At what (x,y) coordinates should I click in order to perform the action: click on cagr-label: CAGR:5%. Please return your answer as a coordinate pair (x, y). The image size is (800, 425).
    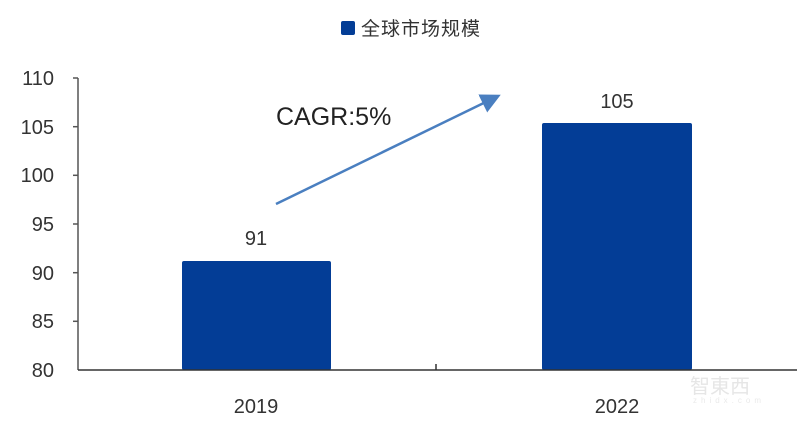
    Looking at the image, I should click on (333, 117).